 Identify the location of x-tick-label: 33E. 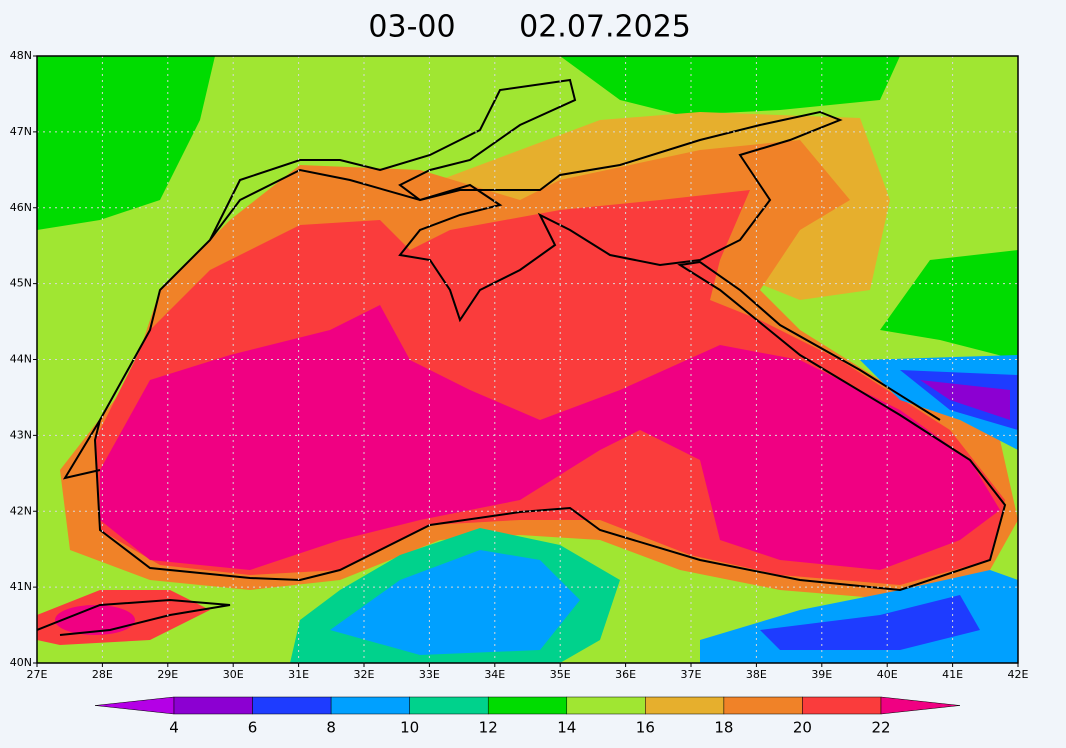
(429, 674).